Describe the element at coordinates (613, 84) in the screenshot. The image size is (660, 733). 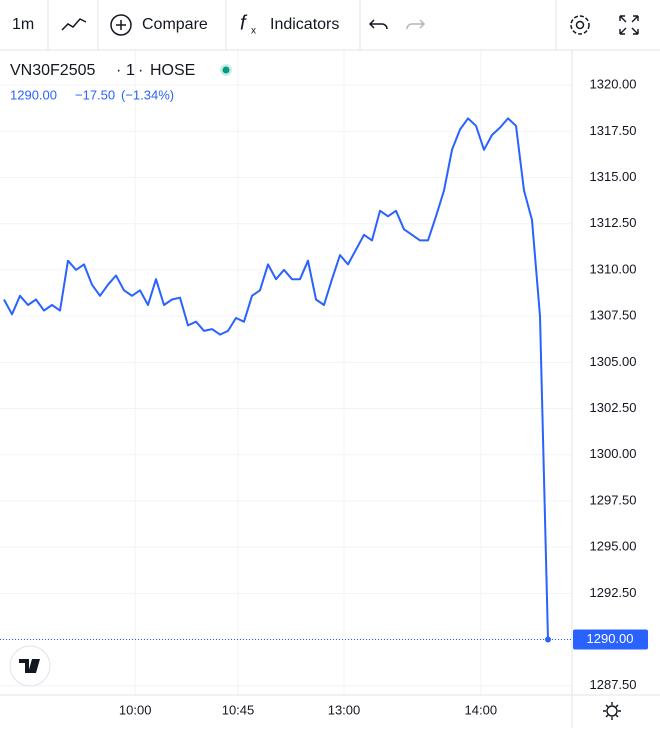
I see `y-tick-label: 1320.00` at that location.